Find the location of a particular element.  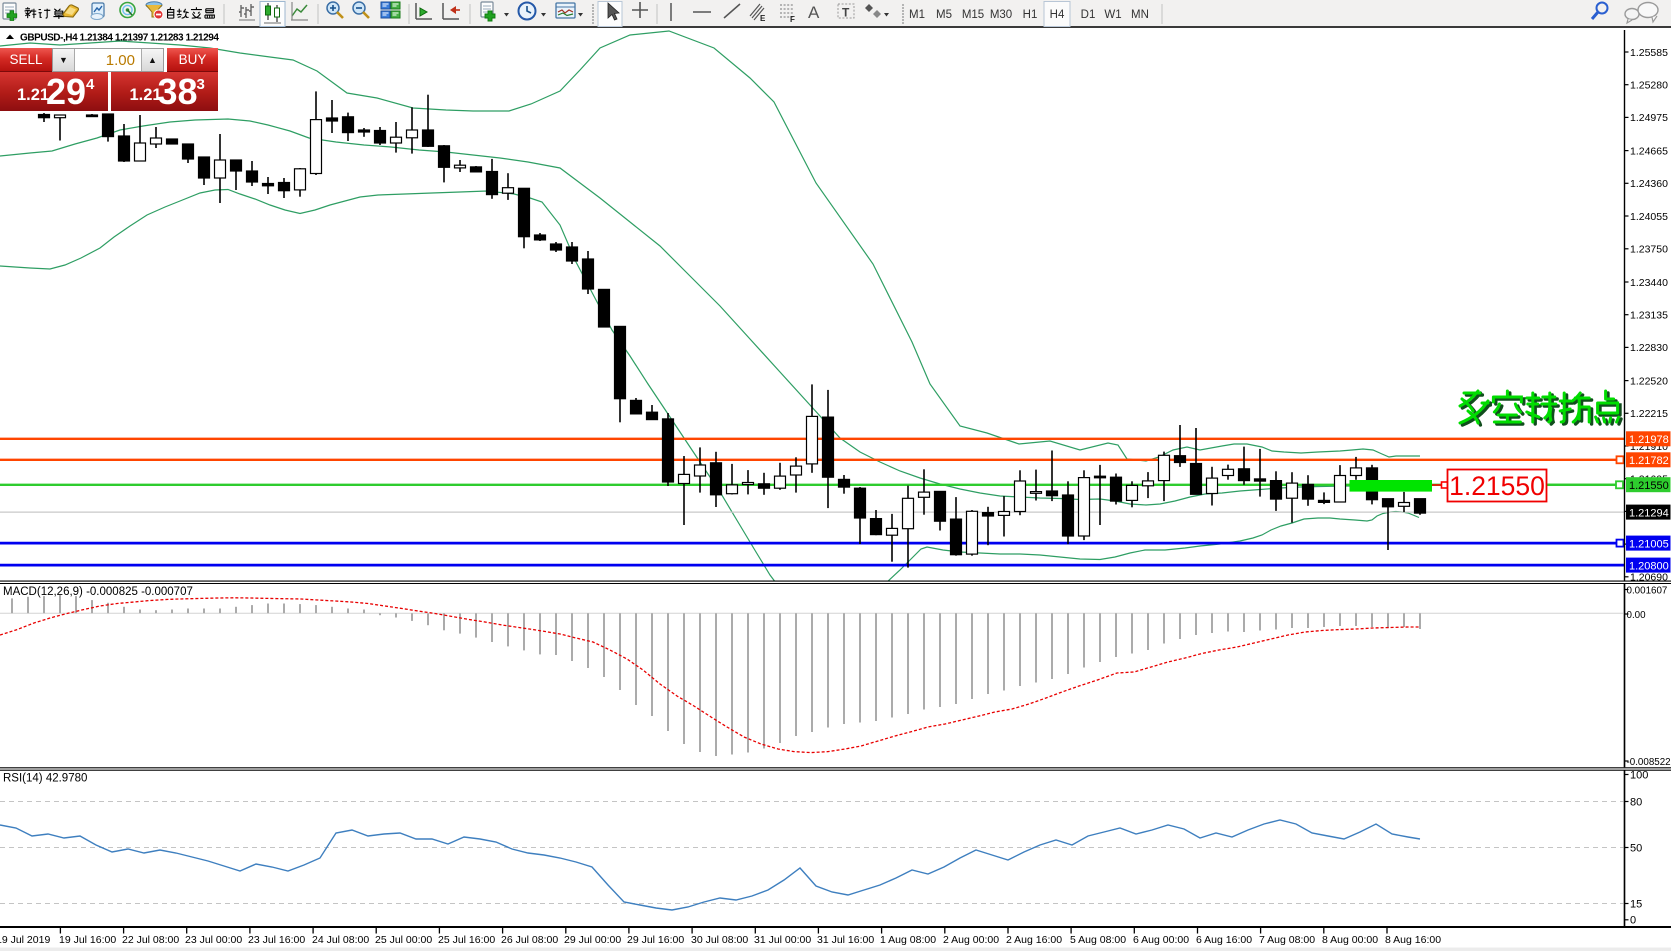

svg-text: 6 Aug 00:00 is located at coordinates (1161, 940).